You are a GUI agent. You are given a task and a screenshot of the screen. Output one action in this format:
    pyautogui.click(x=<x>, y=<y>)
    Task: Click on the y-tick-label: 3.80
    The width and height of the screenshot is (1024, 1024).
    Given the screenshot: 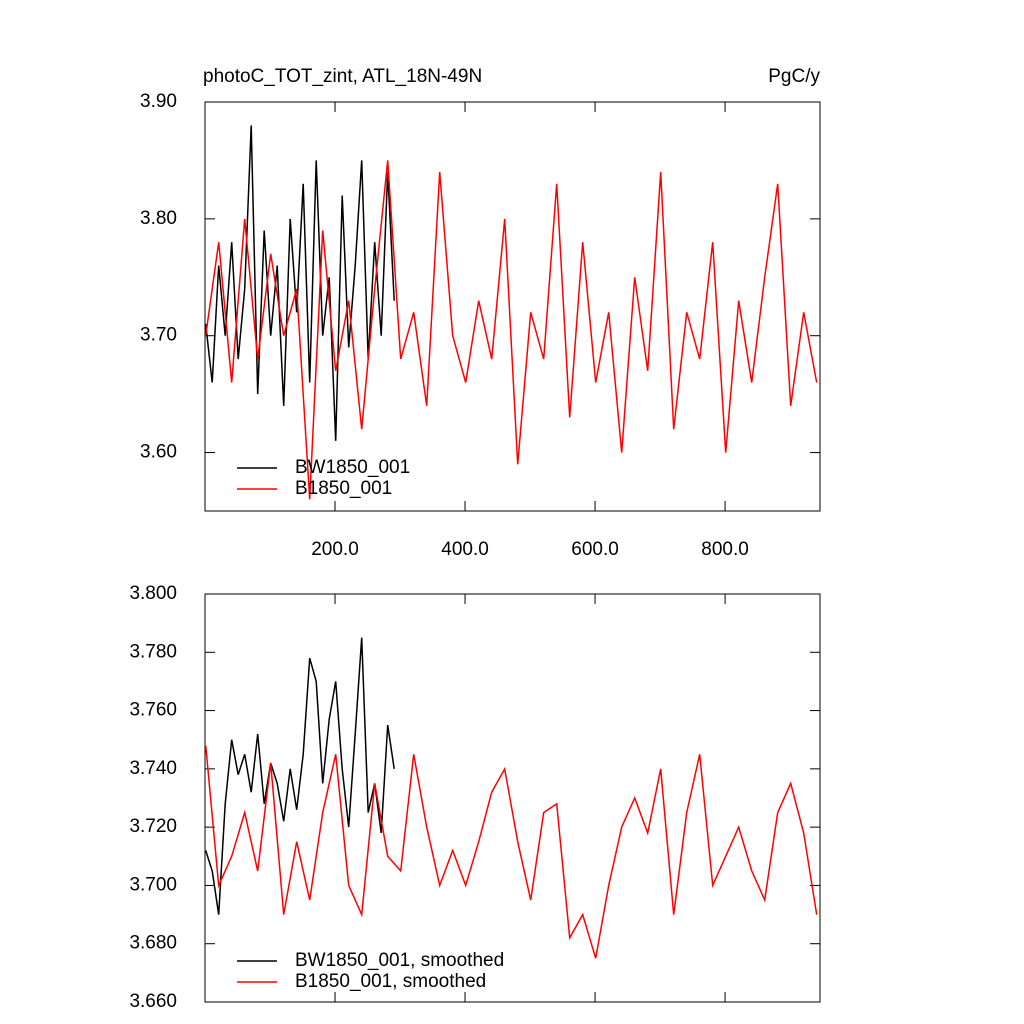 What is the action you would take?
    pyautogui.click(x=158, y=218)
    